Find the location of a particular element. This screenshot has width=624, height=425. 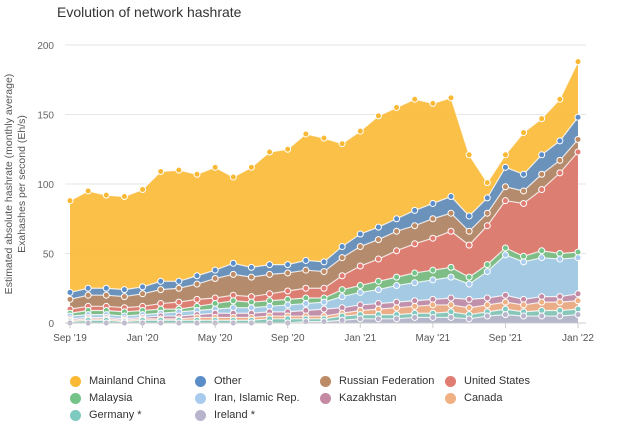

x-tick-label: Sep '21 is located at coordinates (506, 338).